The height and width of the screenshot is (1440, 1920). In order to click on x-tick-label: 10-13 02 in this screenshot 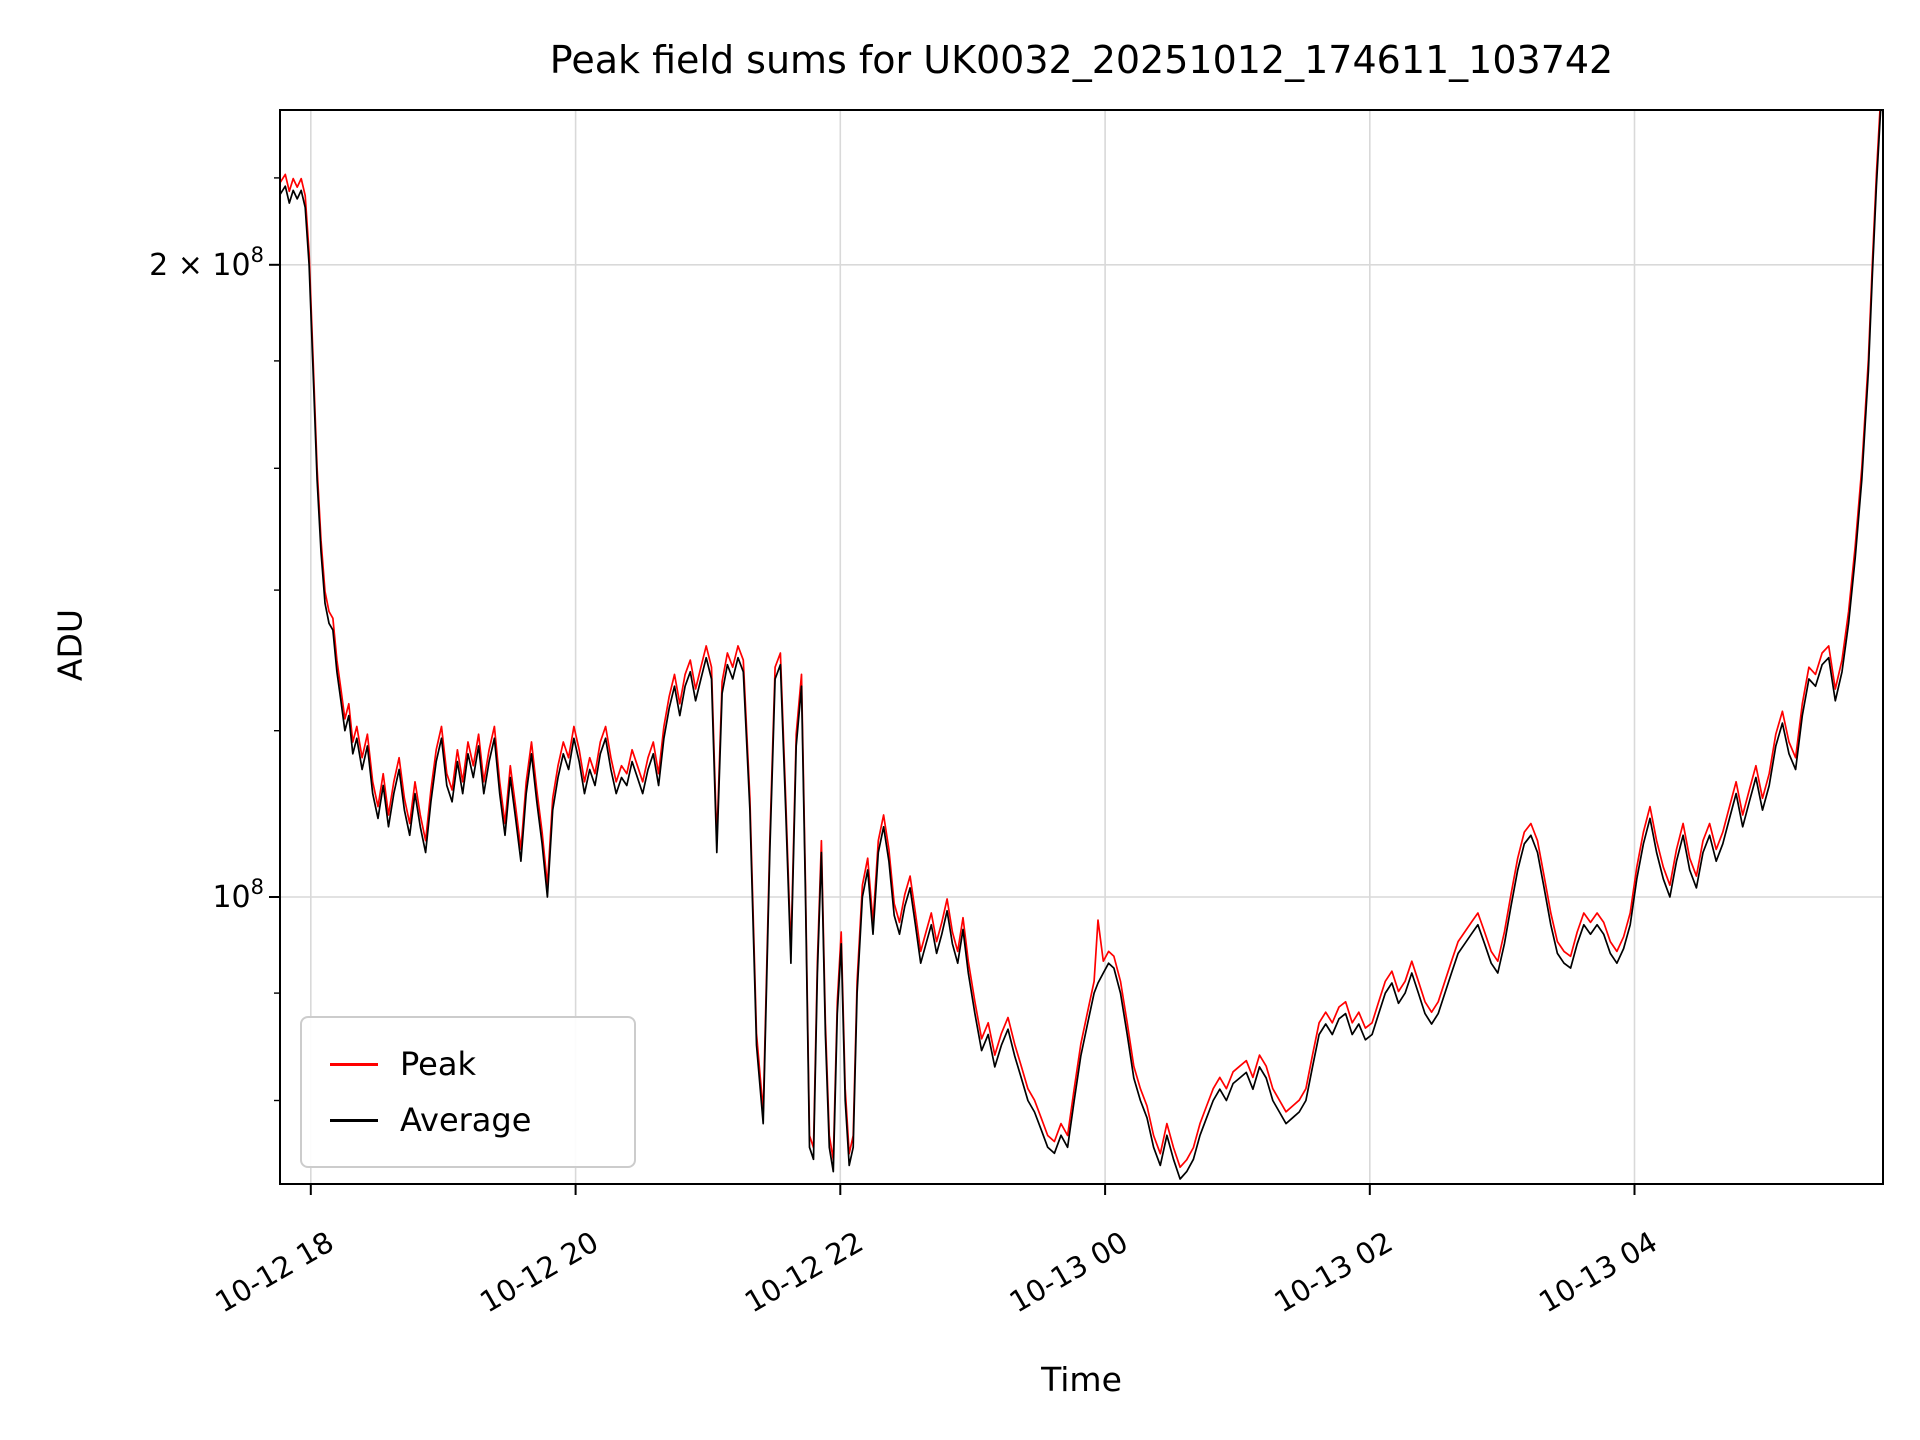, I will do `click(1333, 1272)`.